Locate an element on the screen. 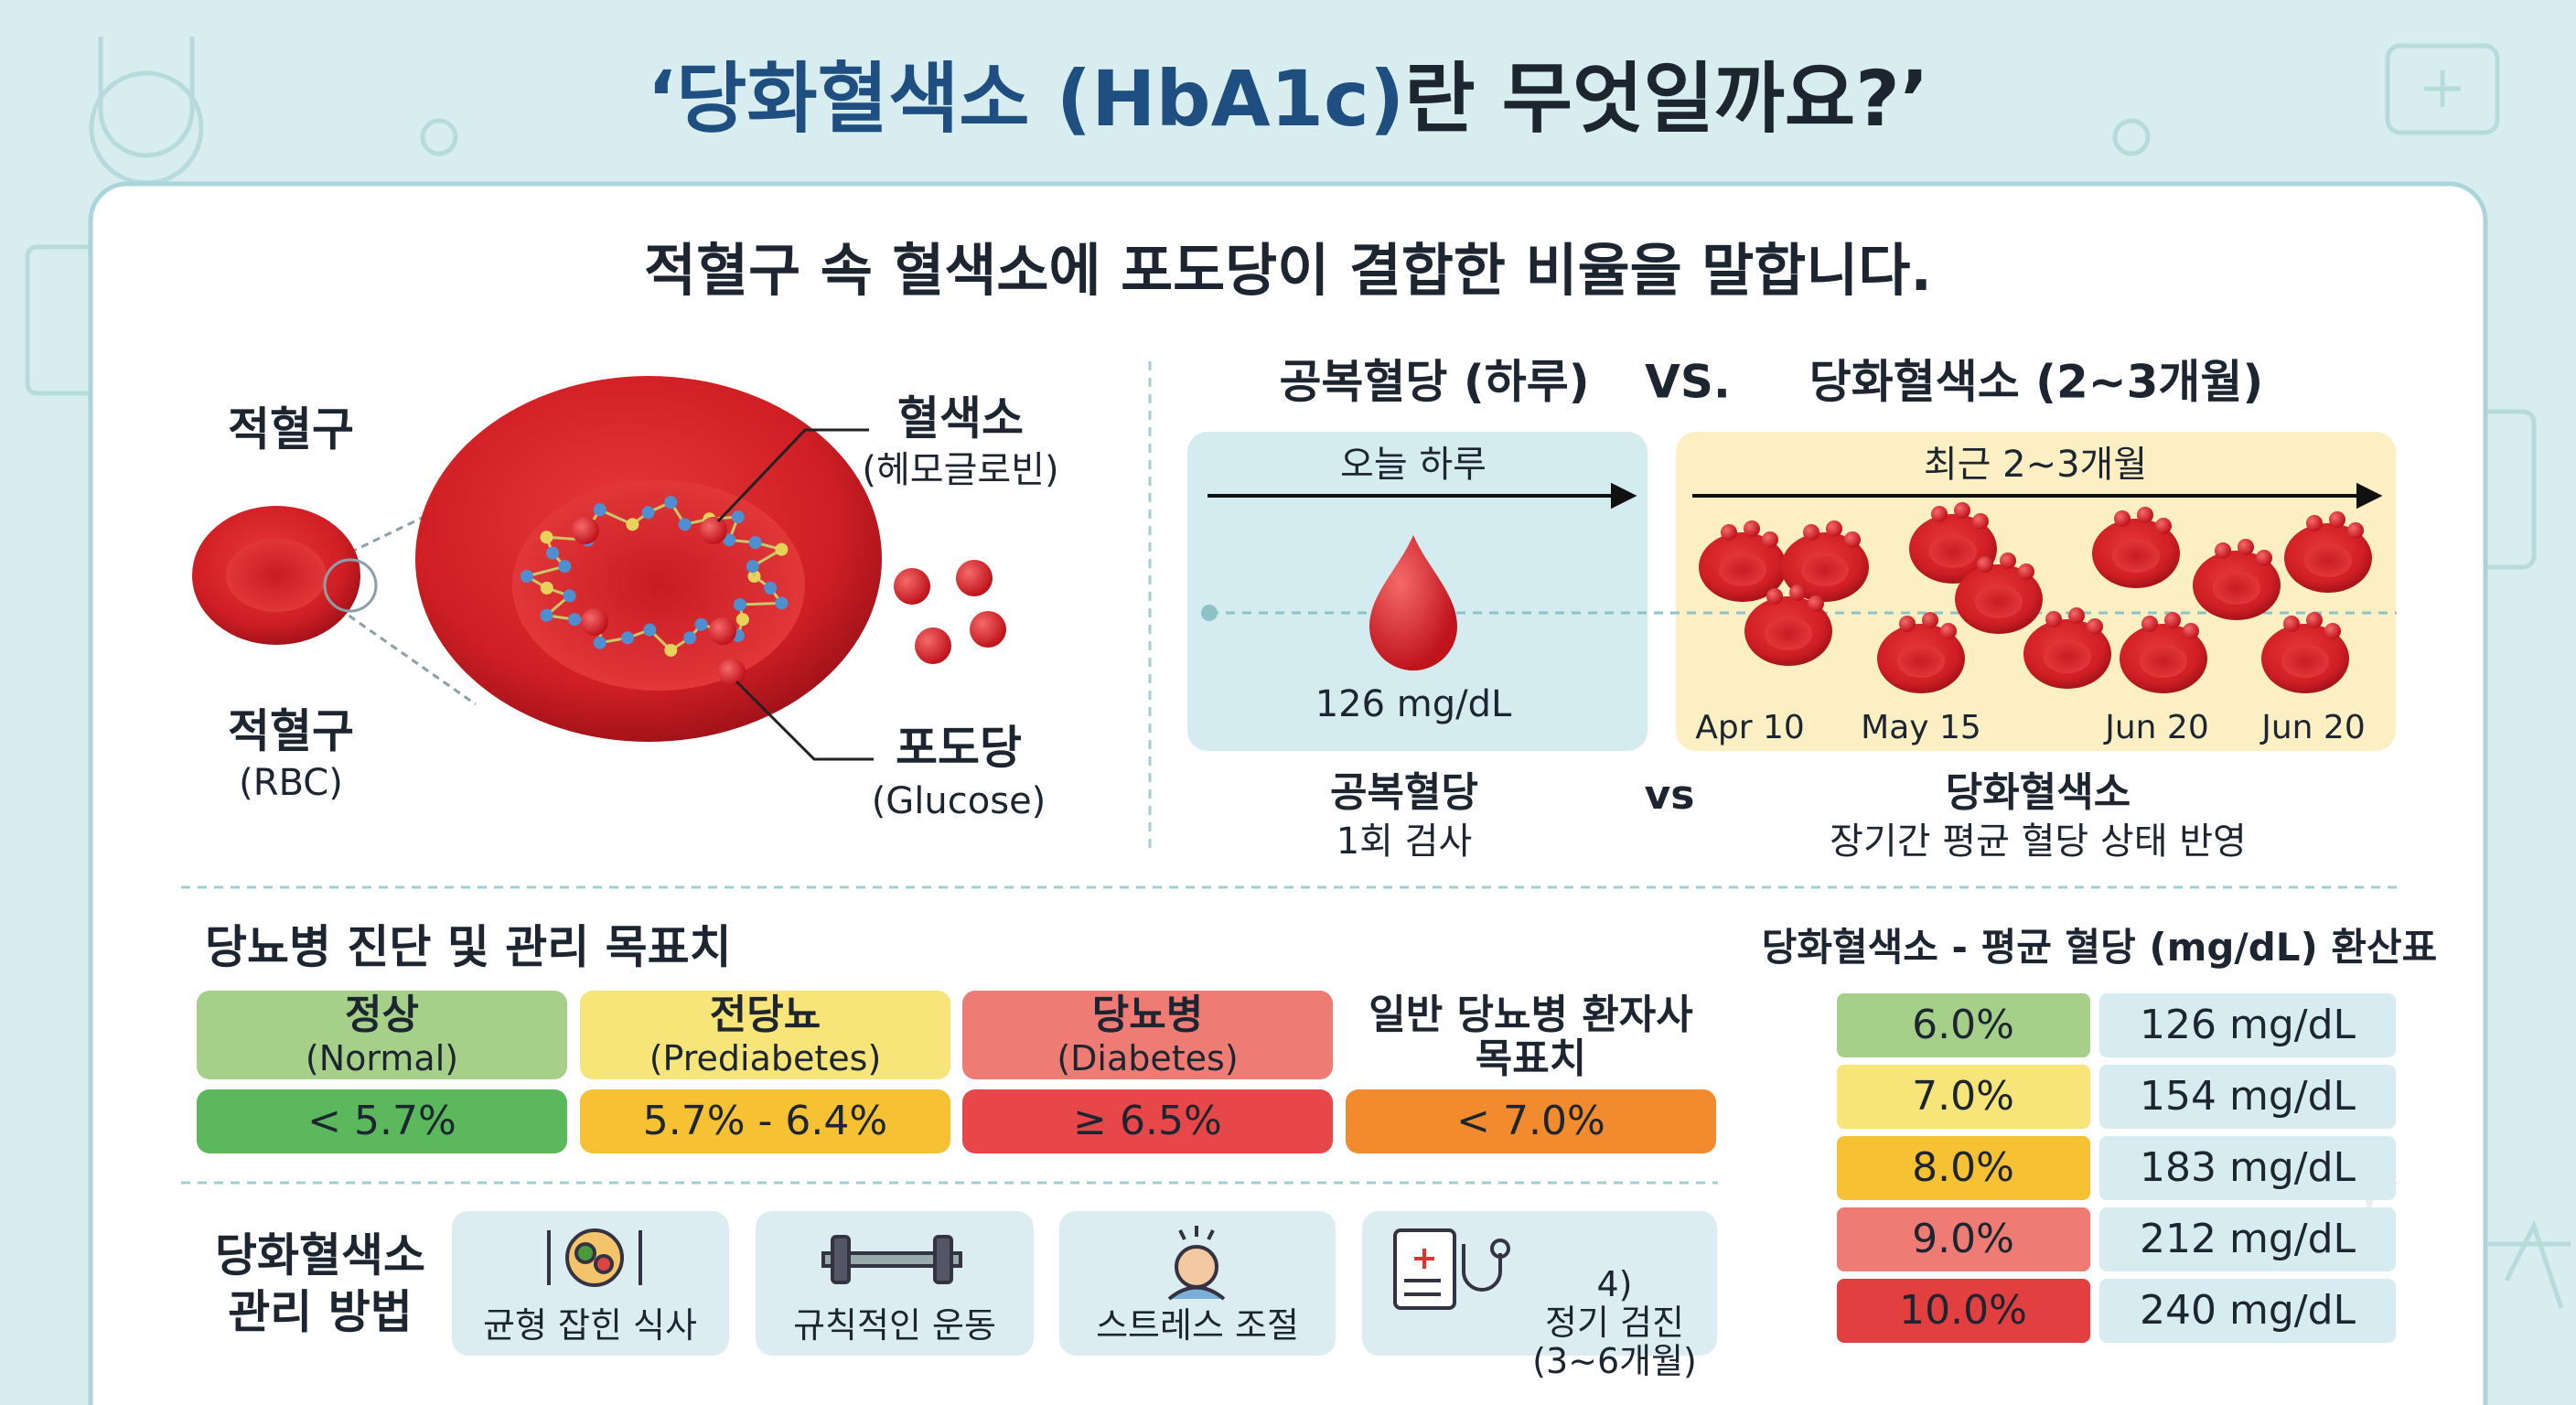  right-caption: 당화혈색소 is located at coordinates (2038, 792).